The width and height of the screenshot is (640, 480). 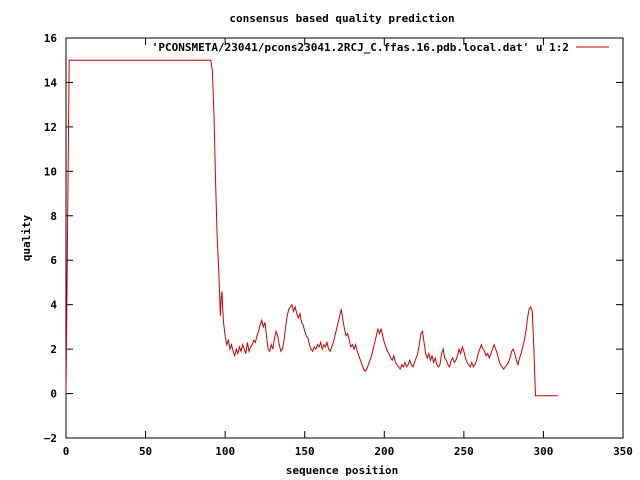 What do you see at coordinates (464, 451) in the screenshot?
I see `x-tick-label: 250` at bounding box center [464, 451].